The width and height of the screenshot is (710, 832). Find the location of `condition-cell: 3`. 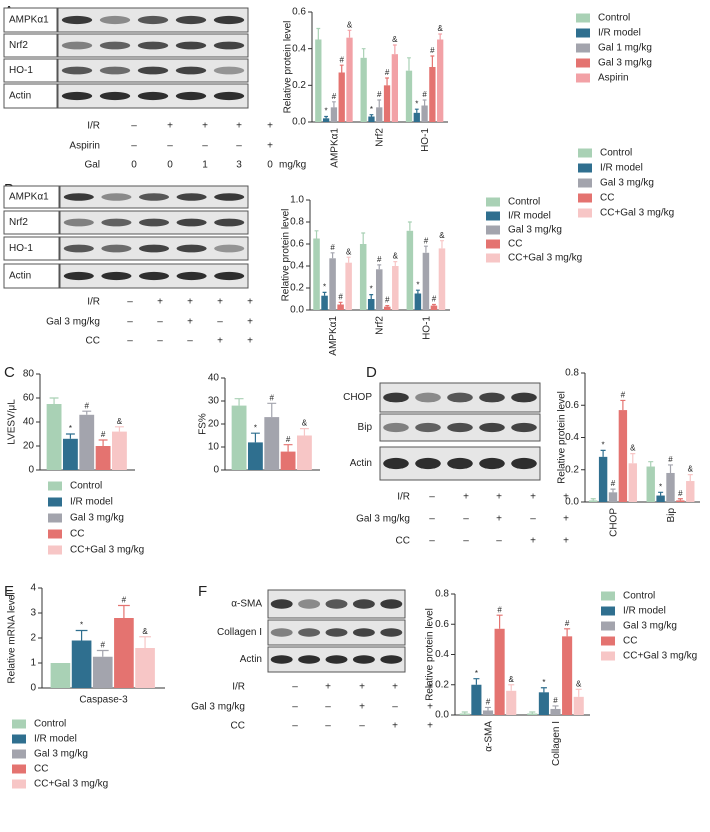

condition-cell: 3 is located at coordinates (239, 165).